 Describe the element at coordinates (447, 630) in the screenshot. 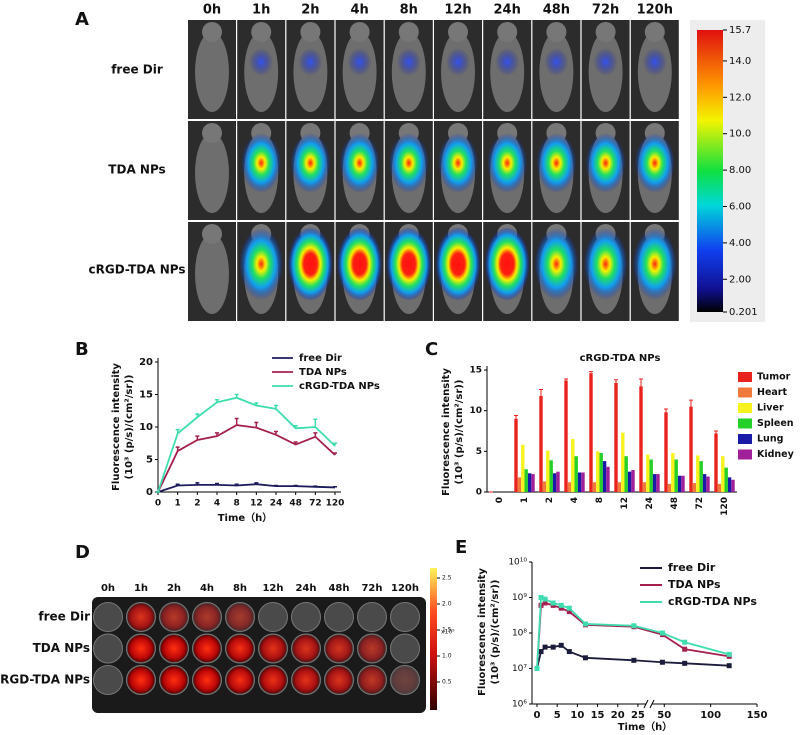

I see `colorbar-tick-label: 1.5` at that location.